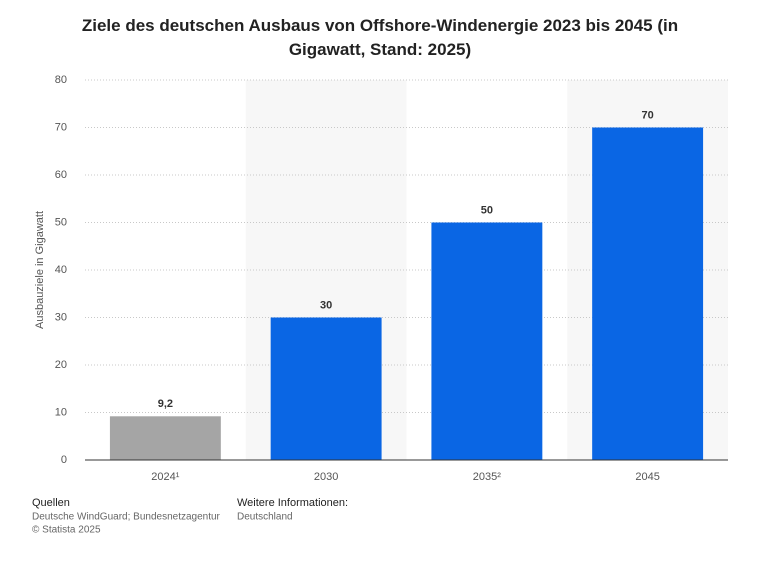 This screenshot has height=564, width=760. What do you see at coordinates (648, 115) in the screenshot?
I see `value-label: 70` at bounding box center [648, 115].